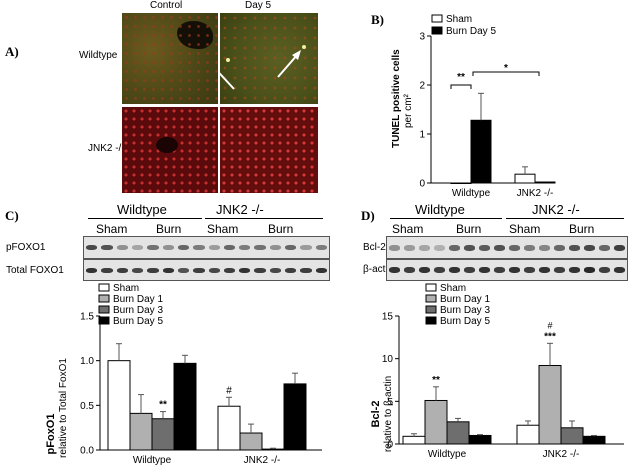  Describe the element at coordinates (145, 218) in the screenshot. I see `blot-c-bracket-wt` at that location.